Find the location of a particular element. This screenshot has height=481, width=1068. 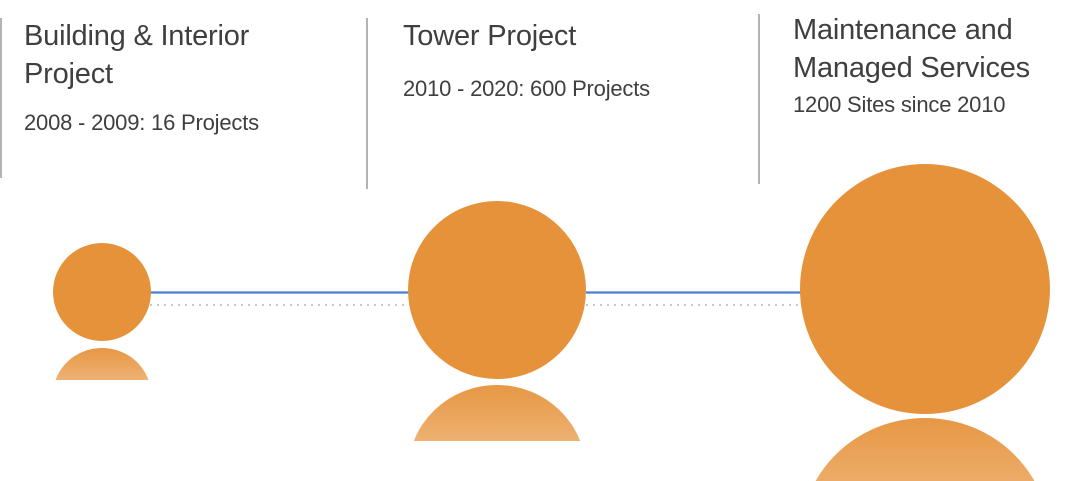

stage-1-circle is located at coordinates (102, 292).